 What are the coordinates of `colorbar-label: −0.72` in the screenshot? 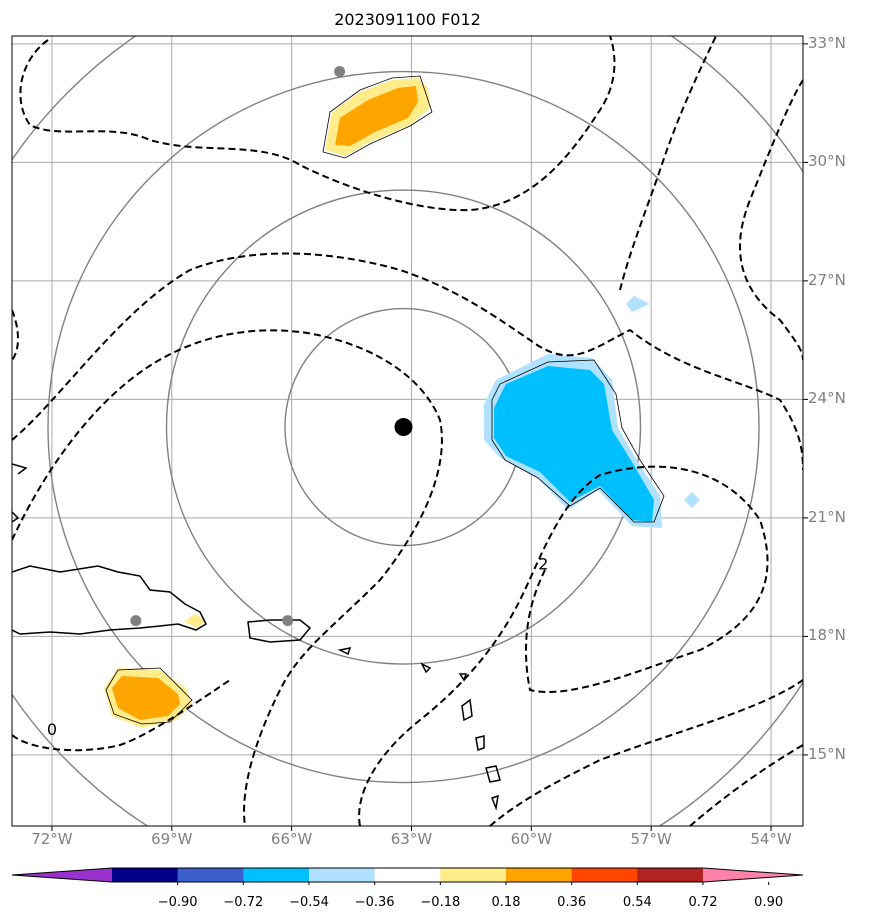 It's located at (243, 902).